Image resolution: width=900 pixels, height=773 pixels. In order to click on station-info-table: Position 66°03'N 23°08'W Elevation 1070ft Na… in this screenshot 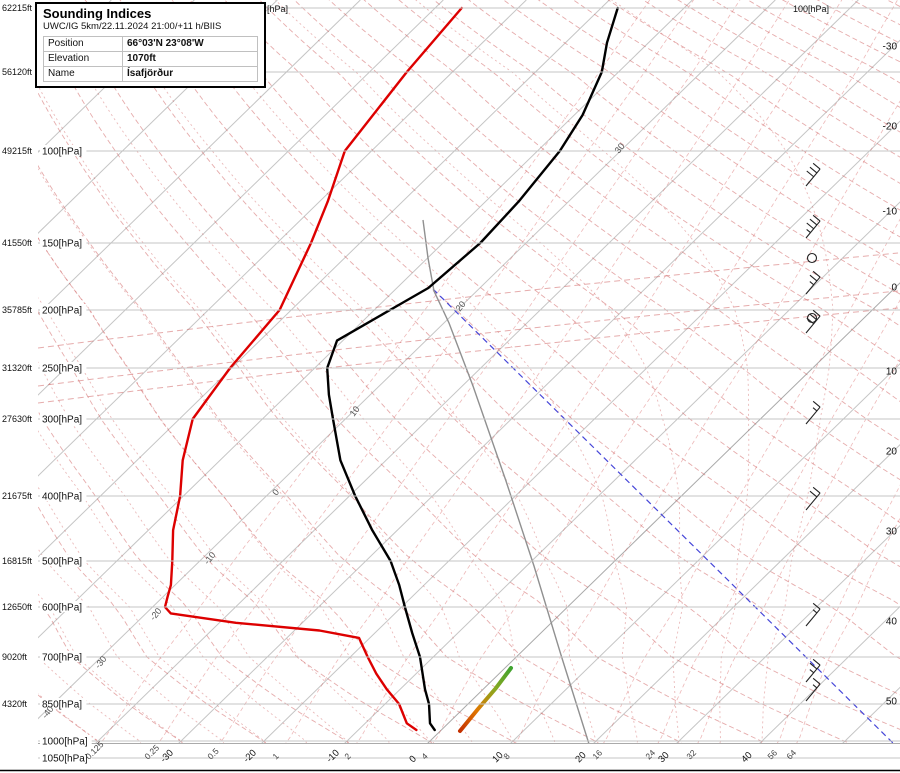, I will do `click(151, 59)`.